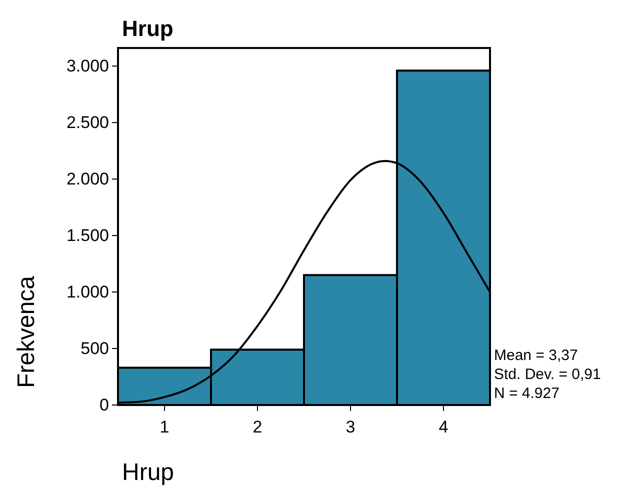 Image resolution: width=628 pixels, height=487 pixels. What do you see at coordinates (87, 292) in the screenshot?
I see `y-tick-label: 1.000` at bounding box center [87, 292].